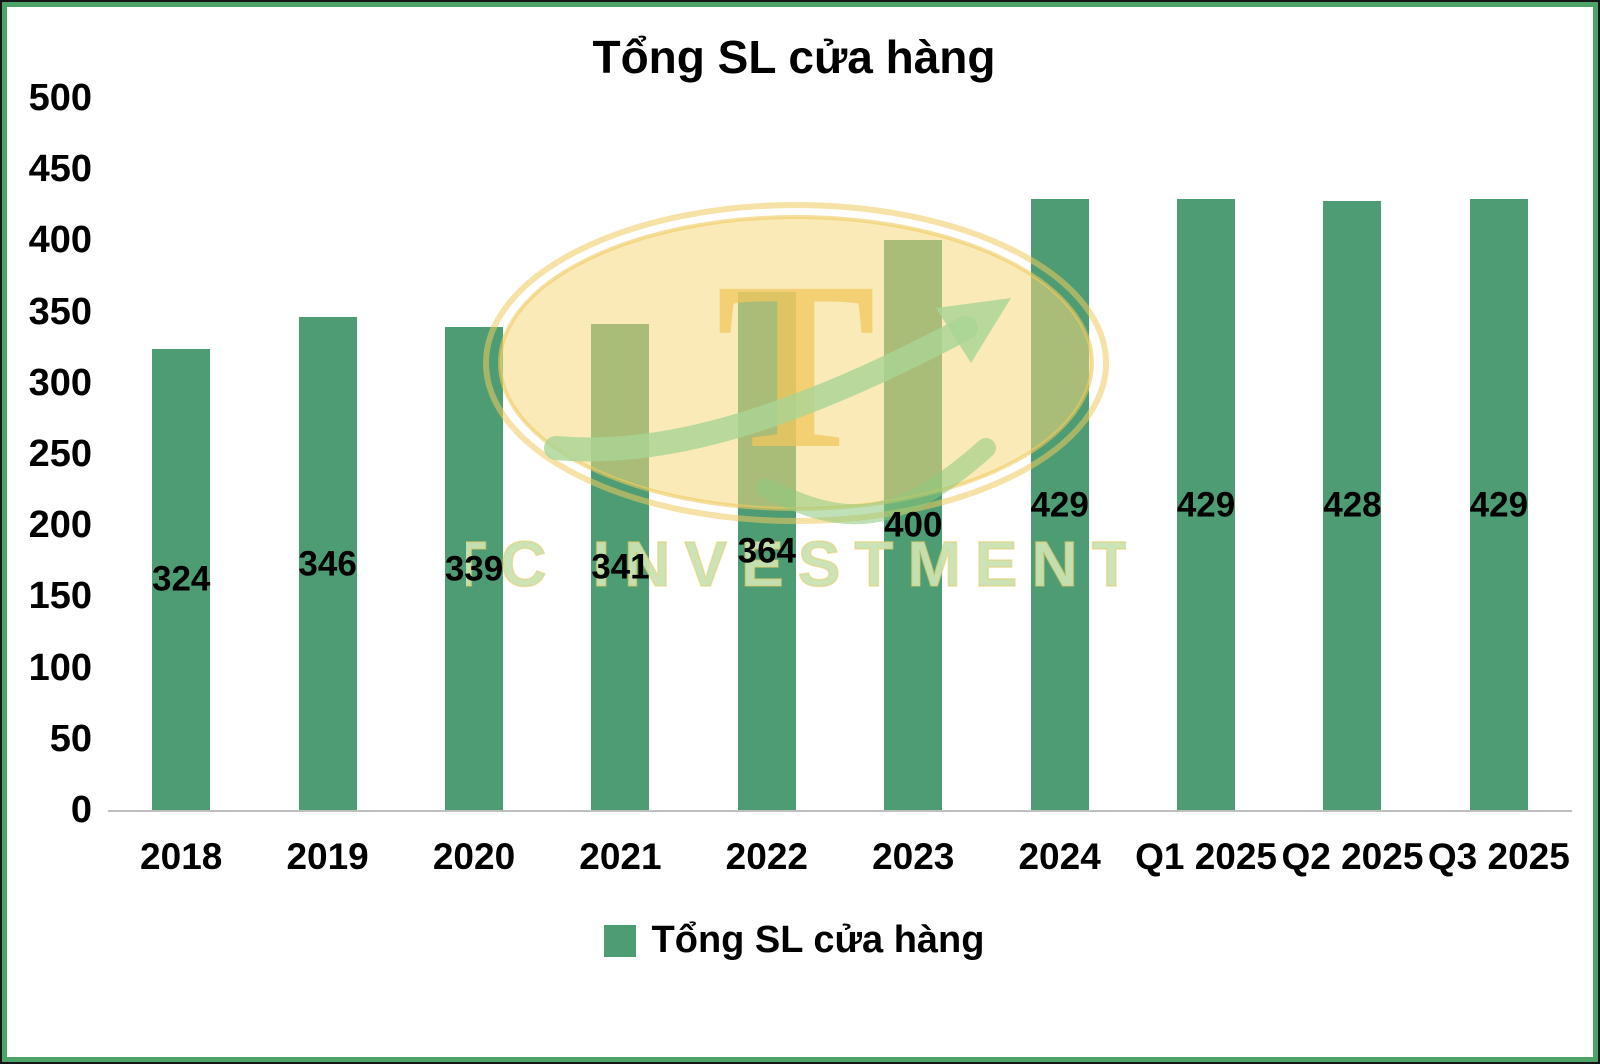 The image size is (1600, 1064). I want to click on bar-slot: 324, so click(181, 454).